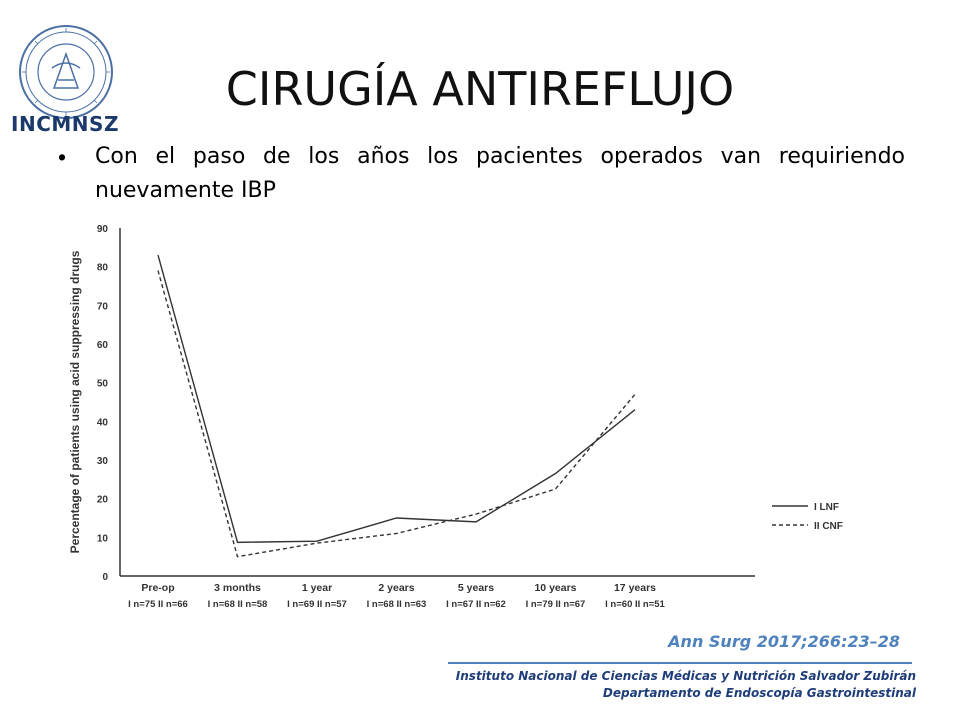 The width and height of the screenshot is (960, 720). Describe the element at coordinates (476, 604) in the screenshot. I see `x-tick-sublabel: I n=67 II n=62` at that location.